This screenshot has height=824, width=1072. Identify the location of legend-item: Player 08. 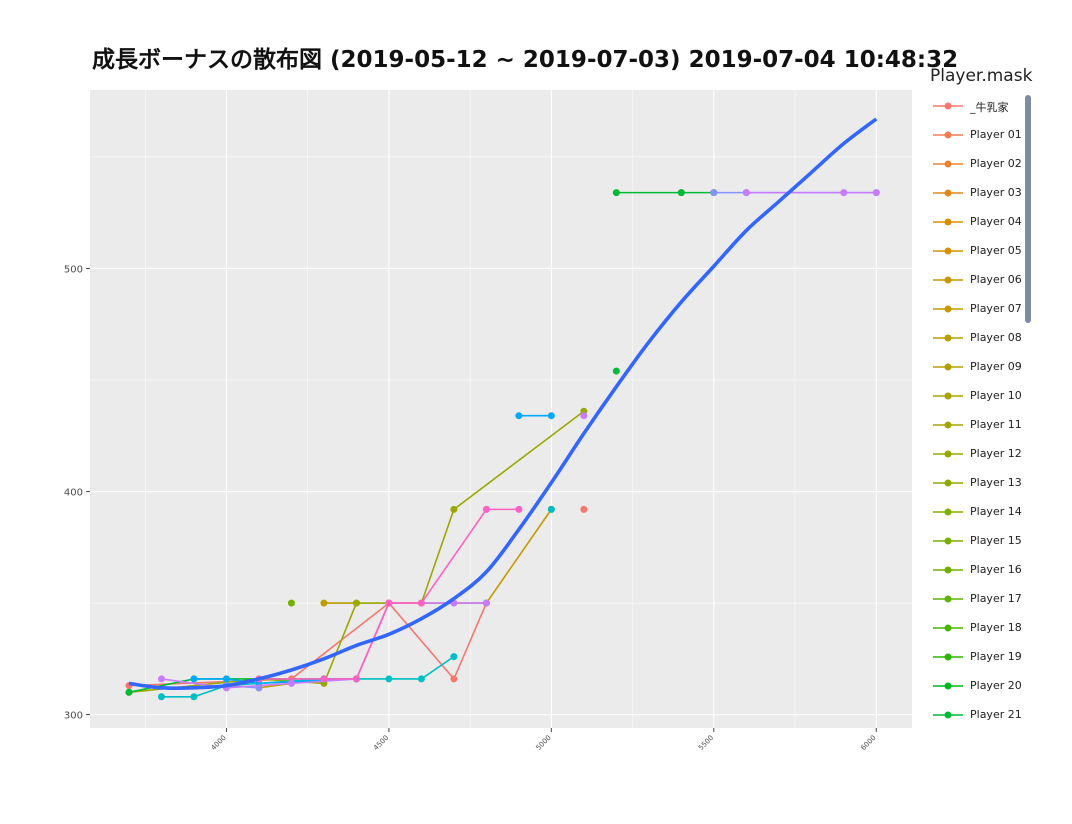
(977, 338).